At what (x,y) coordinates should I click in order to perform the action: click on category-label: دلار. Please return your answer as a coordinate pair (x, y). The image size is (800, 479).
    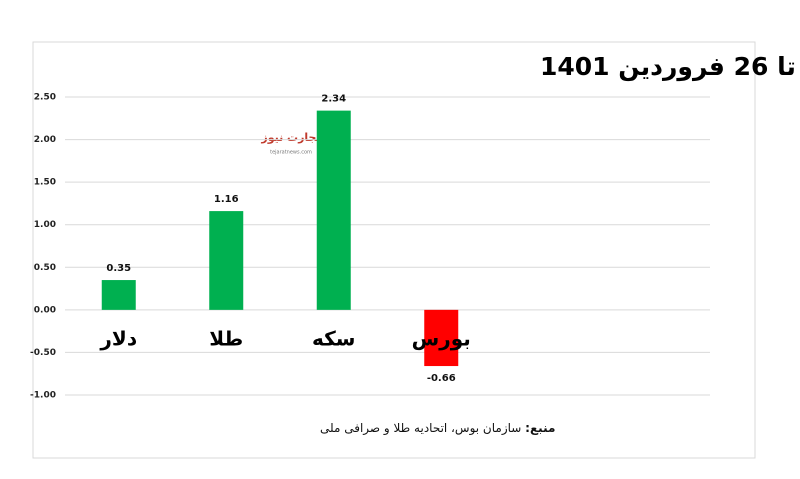
    Looking at the image, I should click on (118, 338).